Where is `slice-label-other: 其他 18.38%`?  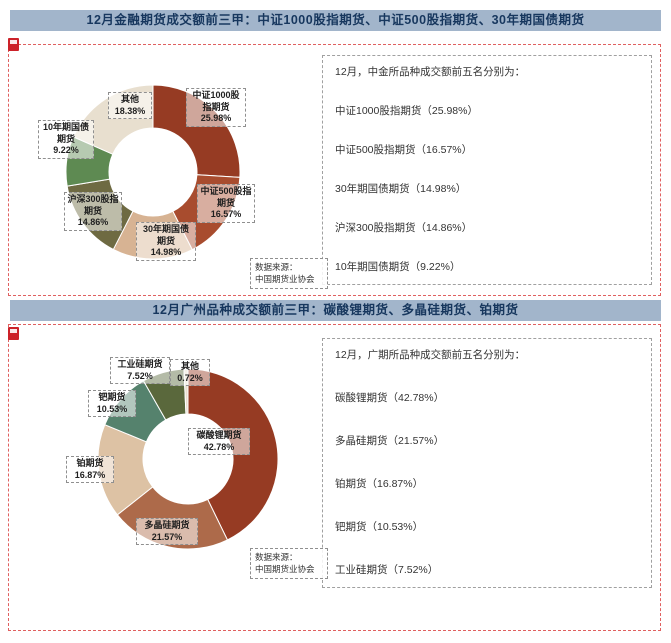 slice-label-other: 其他 18.38% is located at coordinates (130, 106).